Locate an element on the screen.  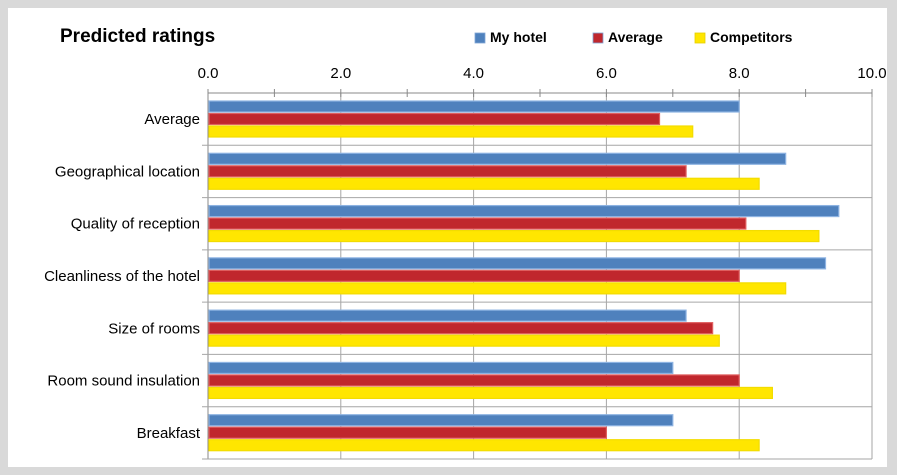
category-label: Quality of reception is located at coordinates (135, 224).